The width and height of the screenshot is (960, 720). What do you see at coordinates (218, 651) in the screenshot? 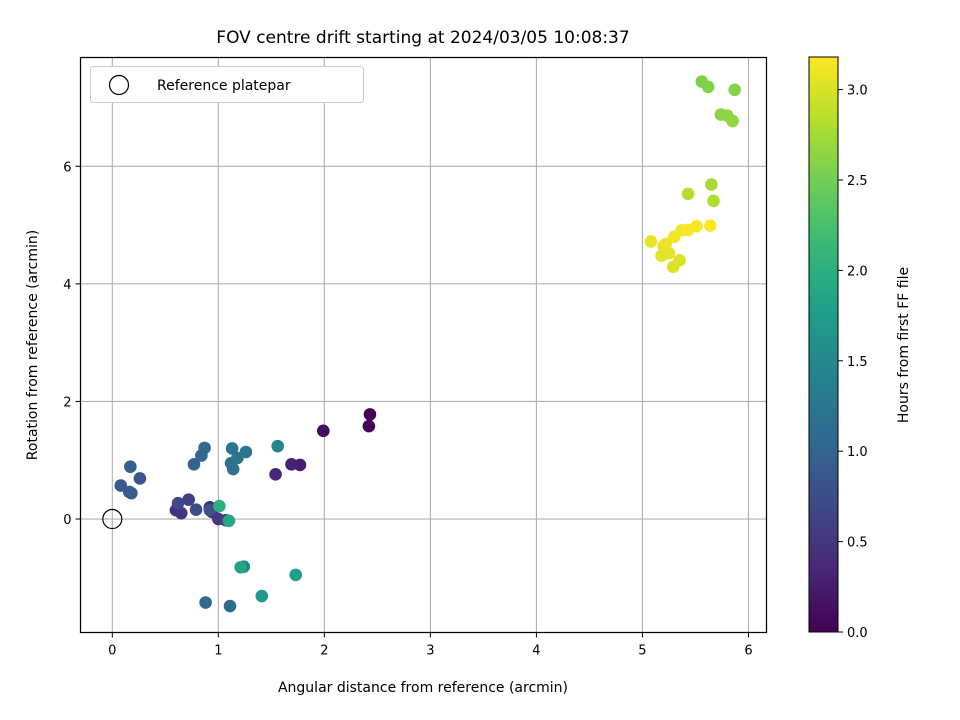
I see `x-tick-label: 1` at bounding box center [218, 651].